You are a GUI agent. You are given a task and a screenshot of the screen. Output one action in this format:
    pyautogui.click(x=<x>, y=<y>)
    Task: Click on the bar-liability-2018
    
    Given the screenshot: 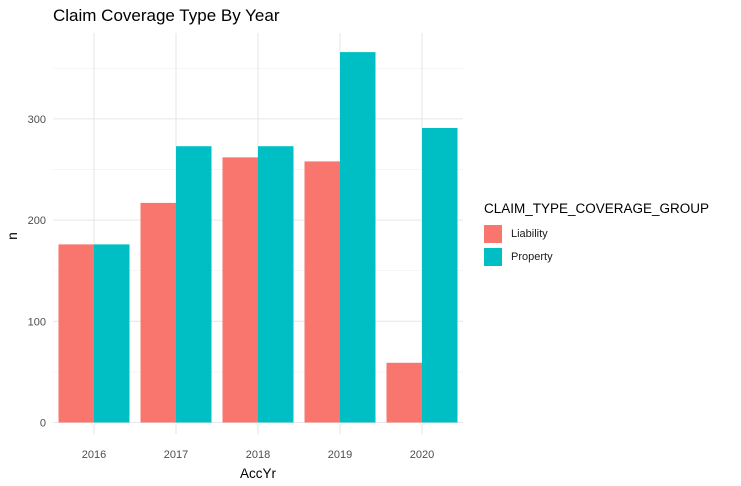 What is the action you would take?
    pyautogui.click(x=240, y=290)
    